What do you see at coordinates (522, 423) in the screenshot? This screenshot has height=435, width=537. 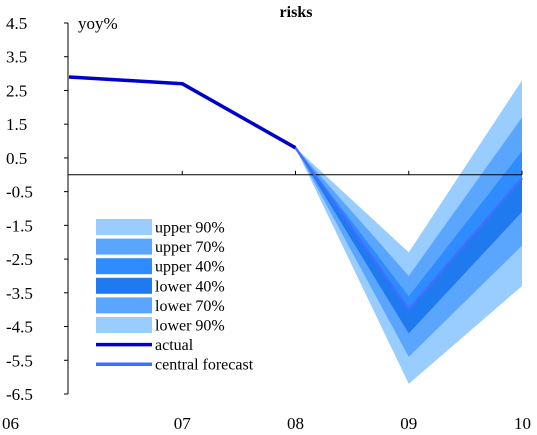 I see `x-tick-label: 10` at bounding box center [522, 423].